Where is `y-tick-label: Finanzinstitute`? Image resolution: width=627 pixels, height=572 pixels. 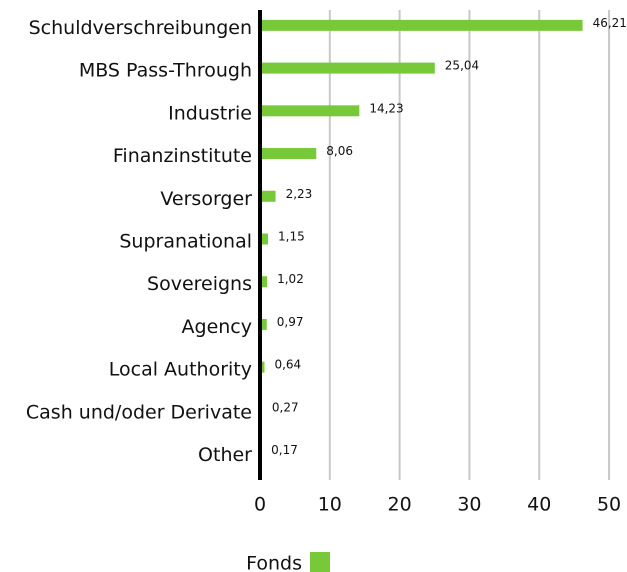
y-tick-label: Finanzinstitute is located at coordinates (182, 156).